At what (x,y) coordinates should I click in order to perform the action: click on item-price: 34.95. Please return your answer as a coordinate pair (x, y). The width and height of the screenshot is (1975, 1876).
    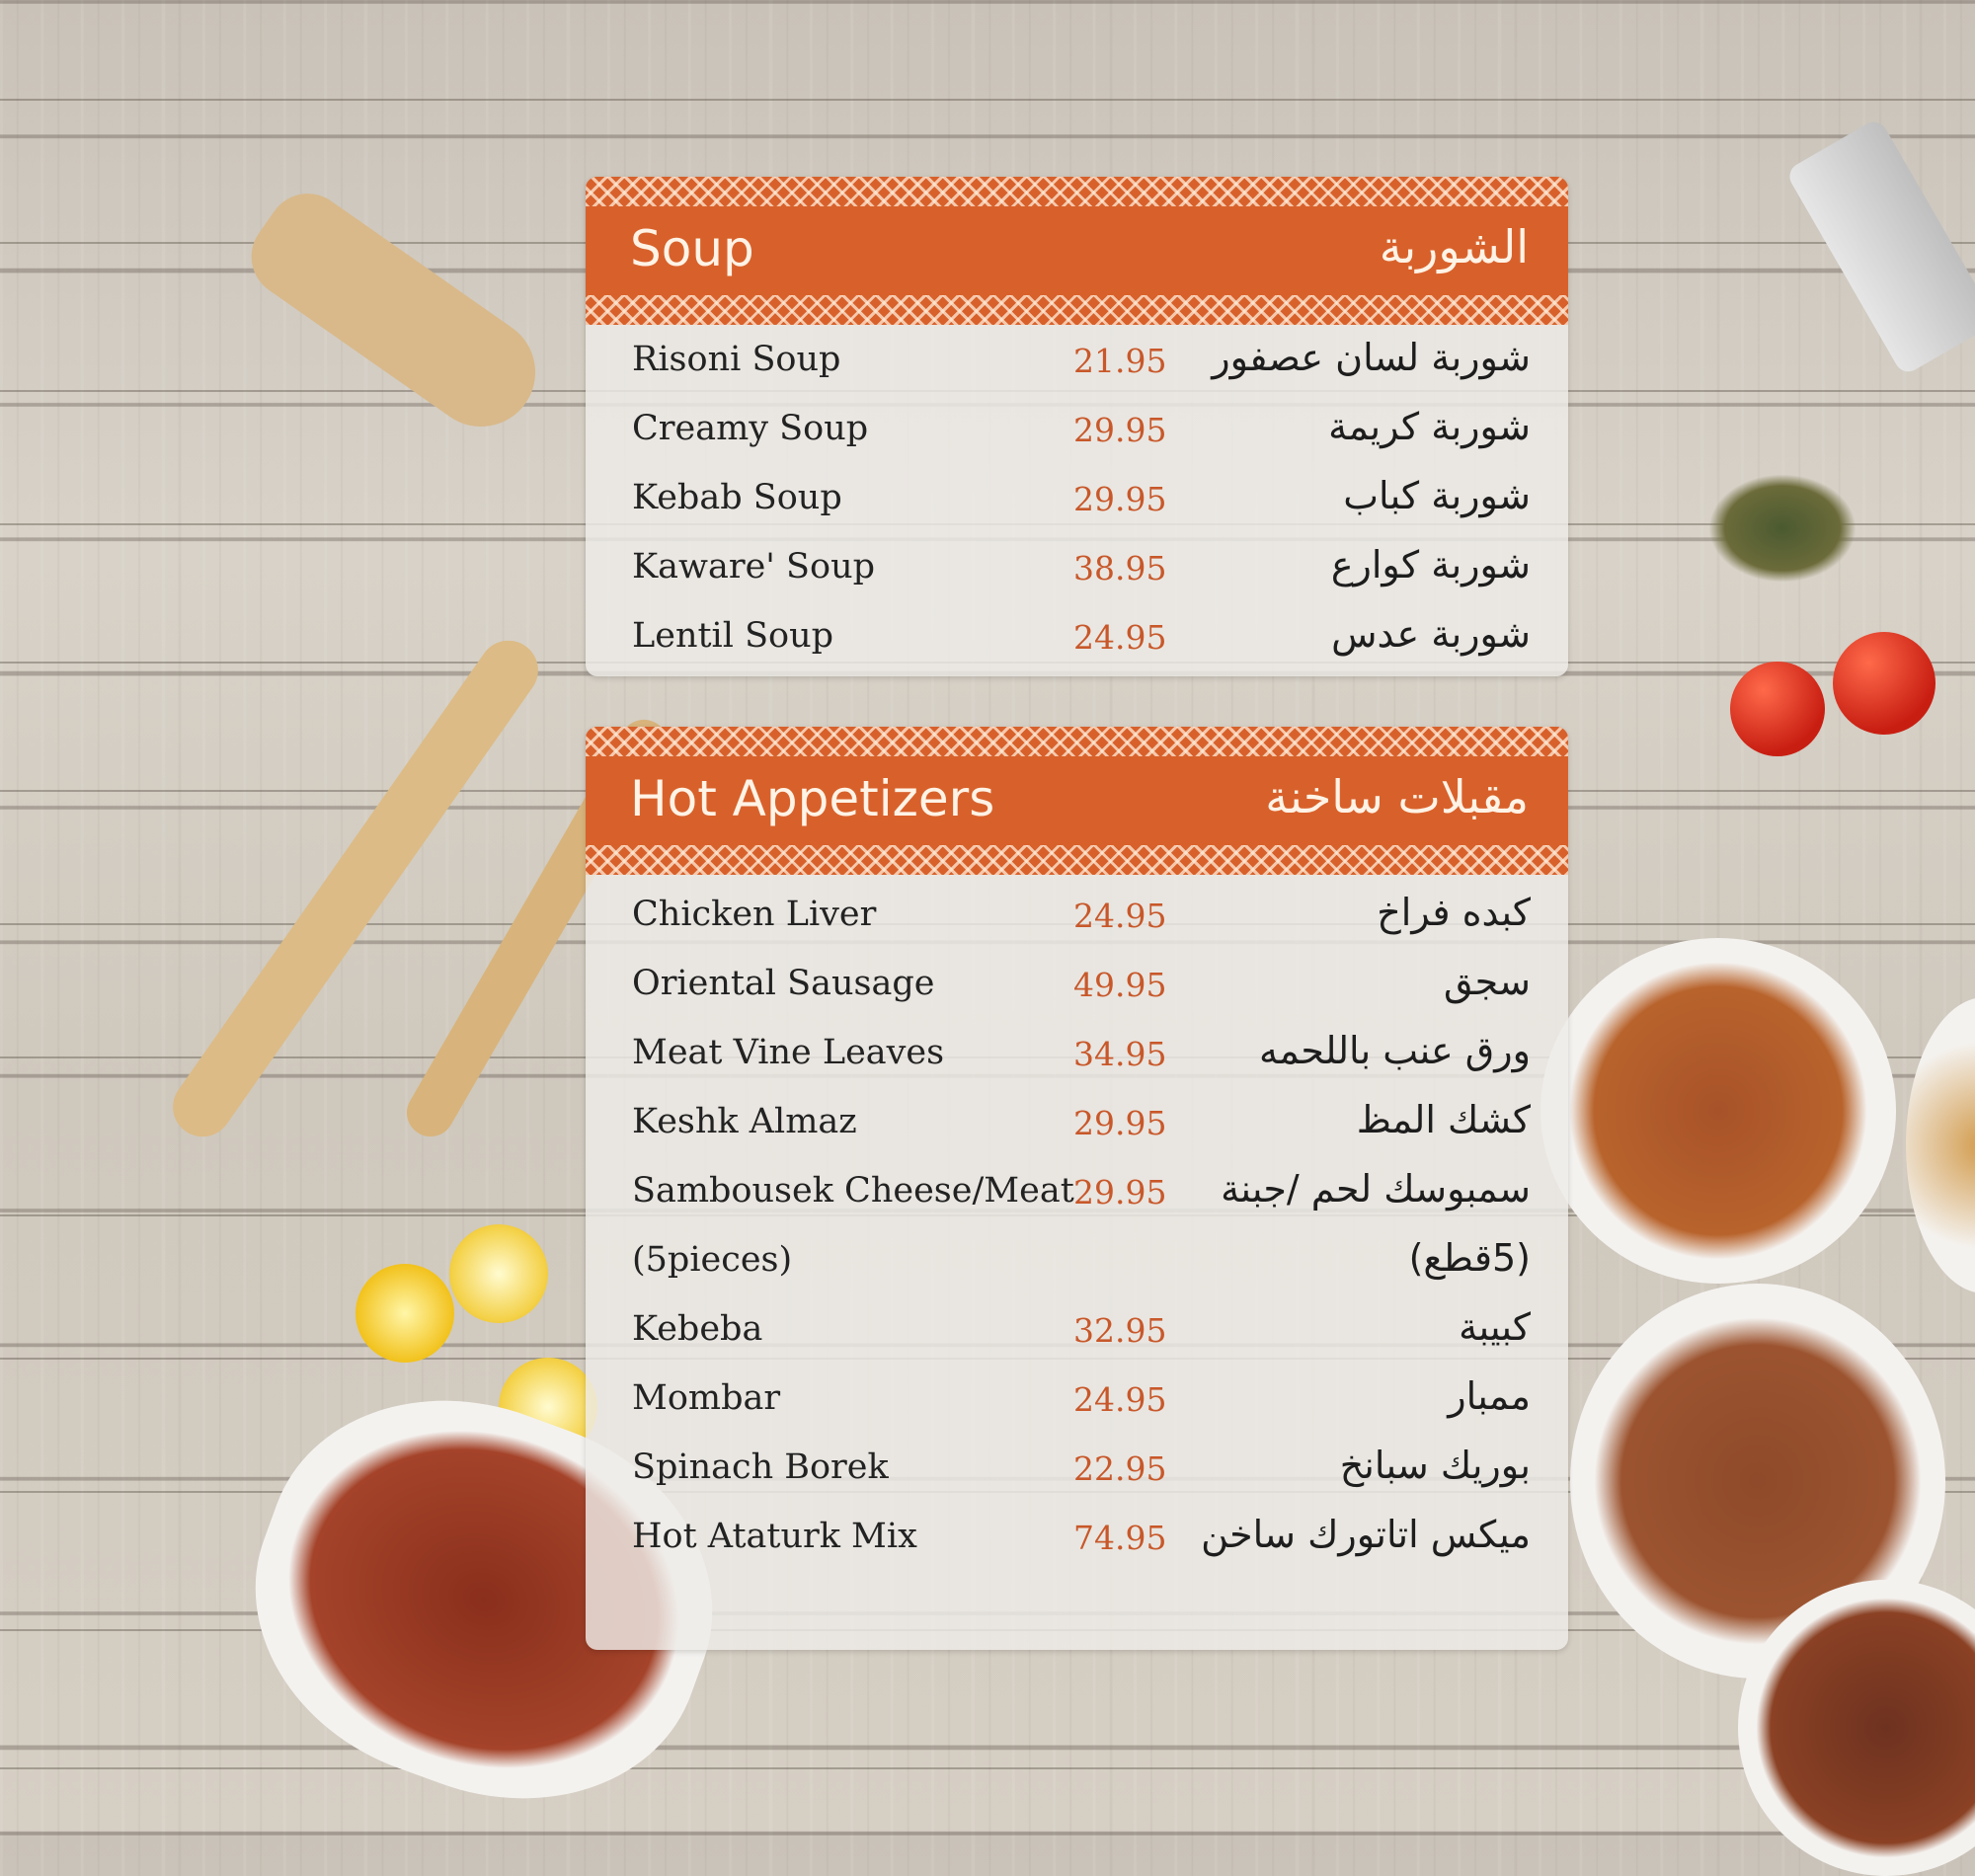
    Looking at the image, I should click on (1120, 1054).